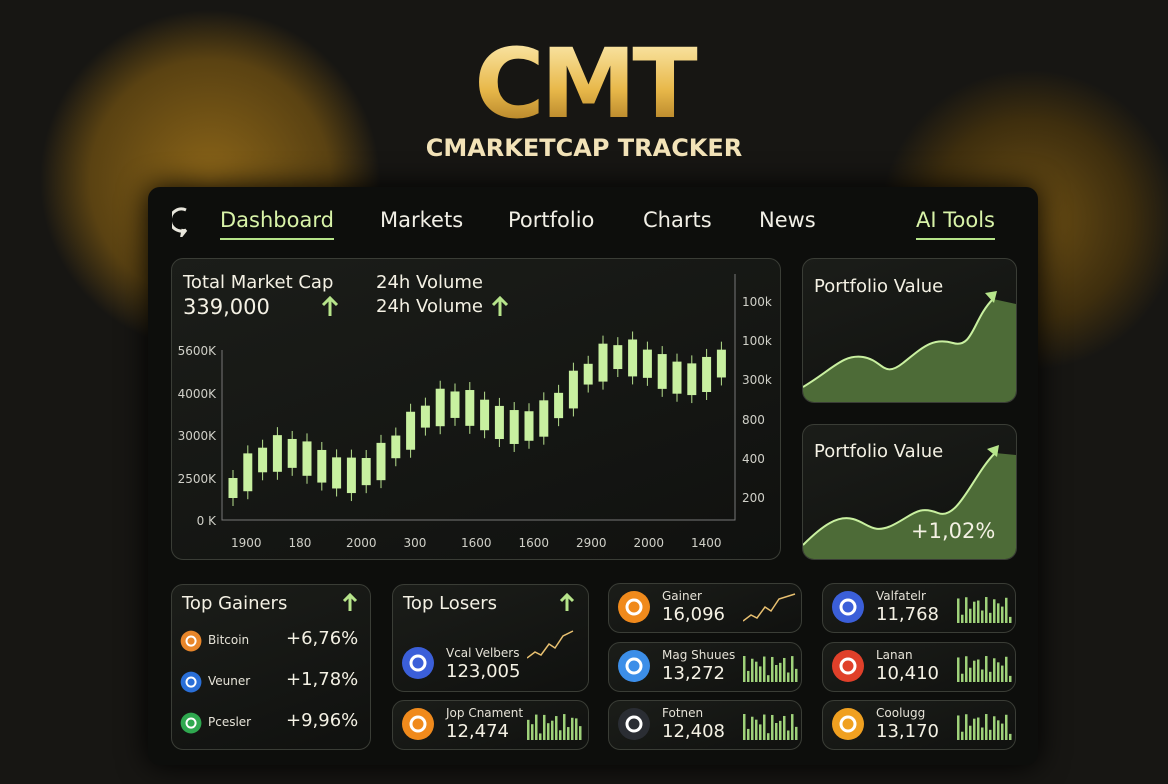  What do you see at coordinates (909, 346) in the screenshot?
I see `area-chart` at bounding box center [909, 346].